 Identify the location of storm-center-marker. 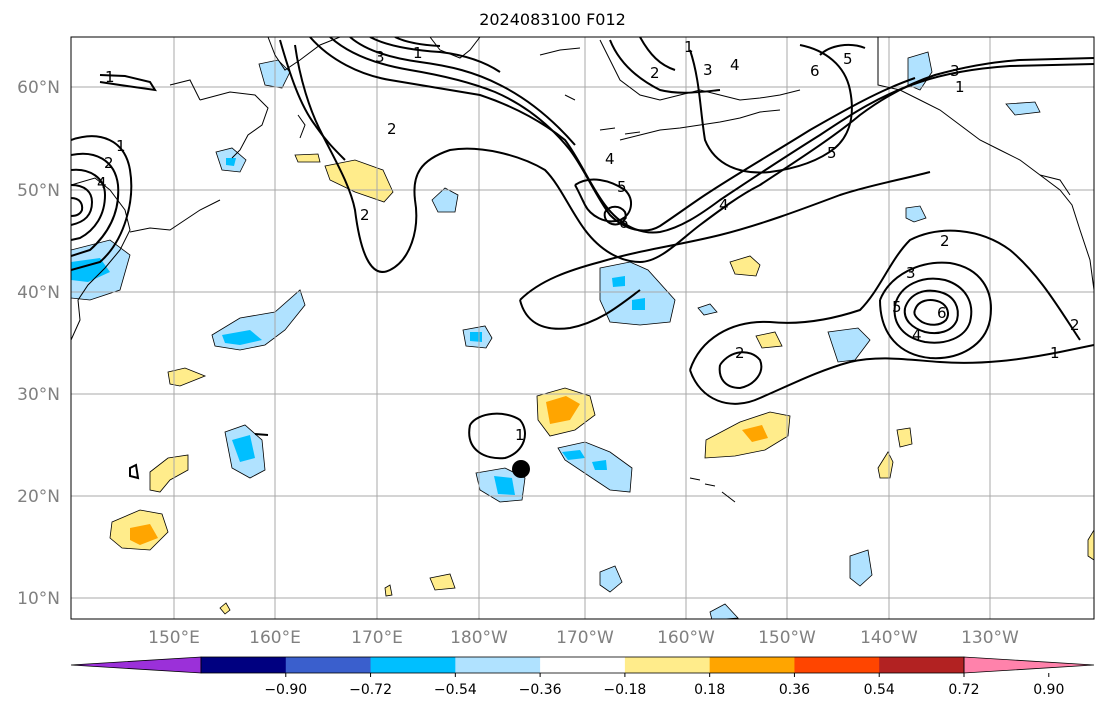
(521, 469).